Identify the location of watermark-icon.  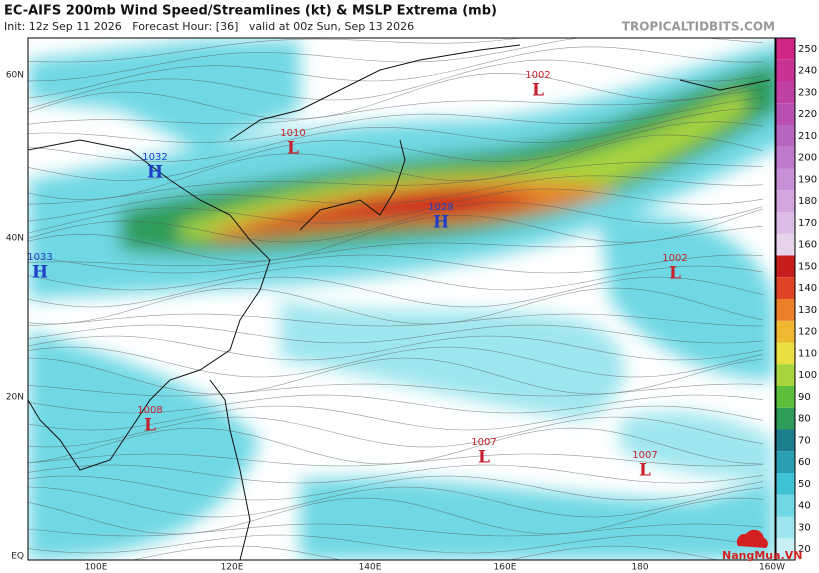
(752, 538).